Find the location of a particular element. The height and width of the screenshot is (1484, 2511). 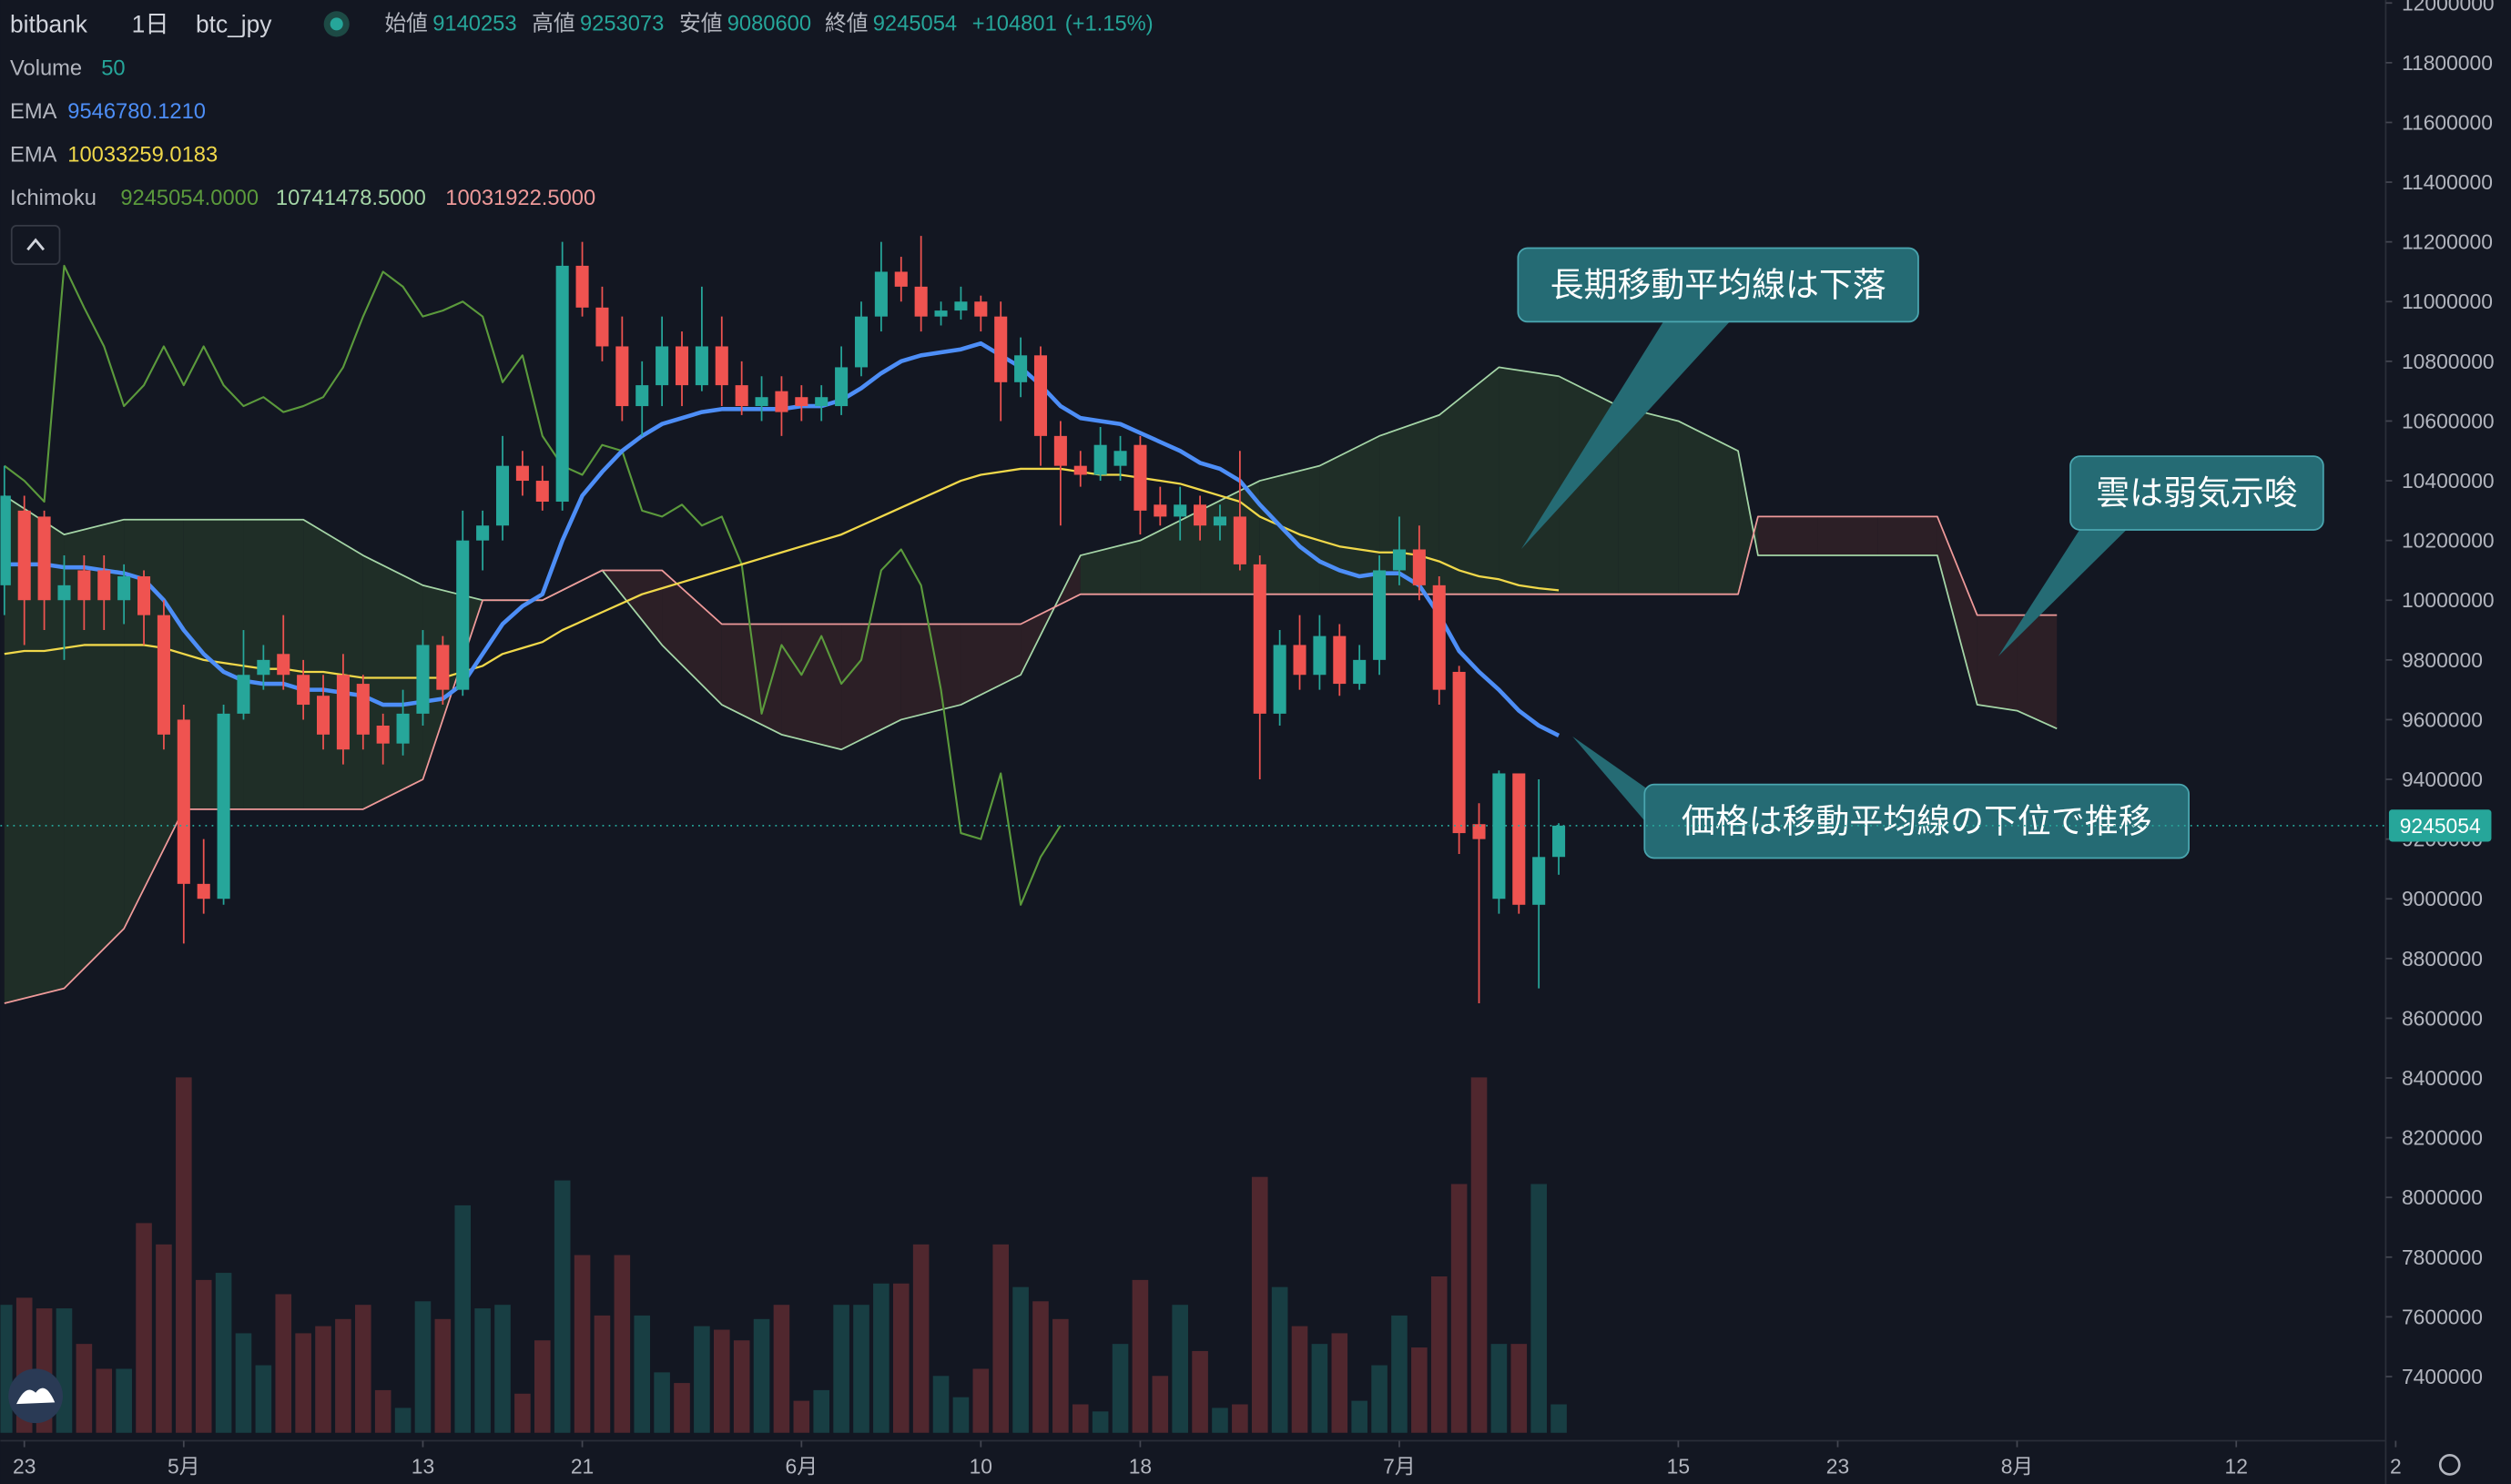

pair: btc_jpy is located at coordinates (234, 23).